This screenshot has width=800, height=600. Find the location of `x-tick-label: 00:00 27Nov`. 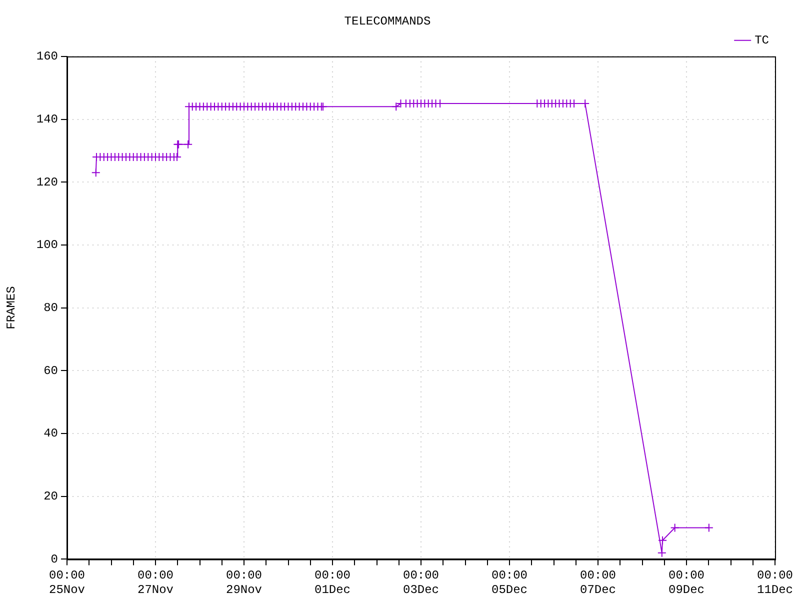

x-tick-label: 00:00 27Nov is located at coordinates (155, 582).